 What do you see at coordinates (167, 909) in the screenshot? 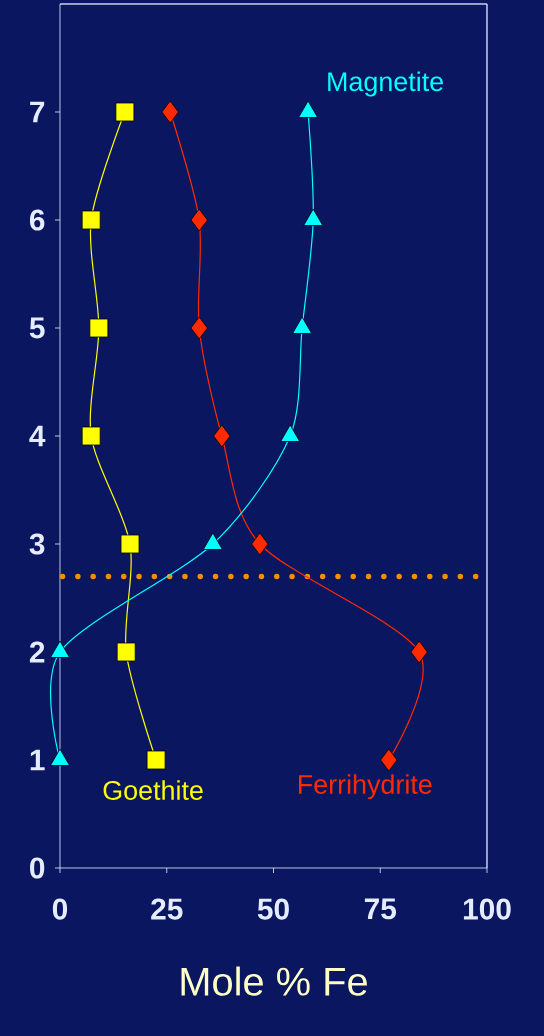
I see `x-tick-label: 25` at bounding box center [167, 909].